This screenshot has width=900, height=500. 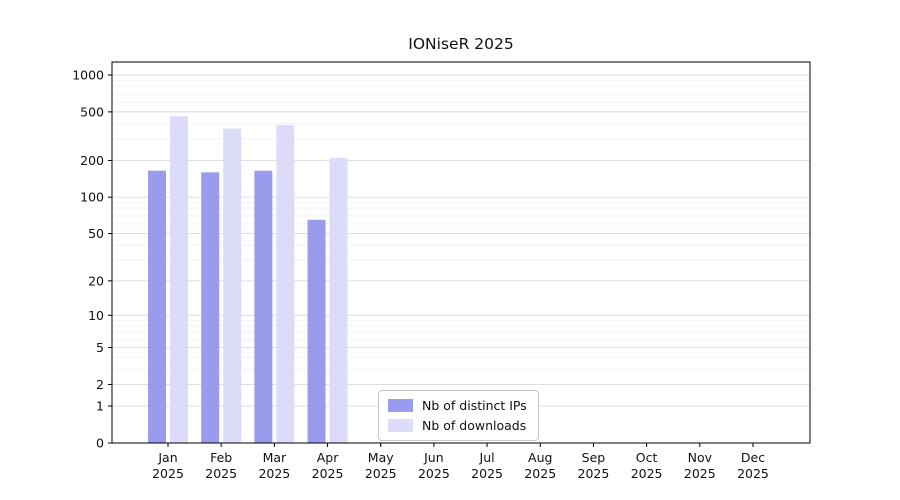 What do you see at coordinates (338, 300) in the screenshot?
I see `bar-downloads-apr` at bounding box center [338, 300].